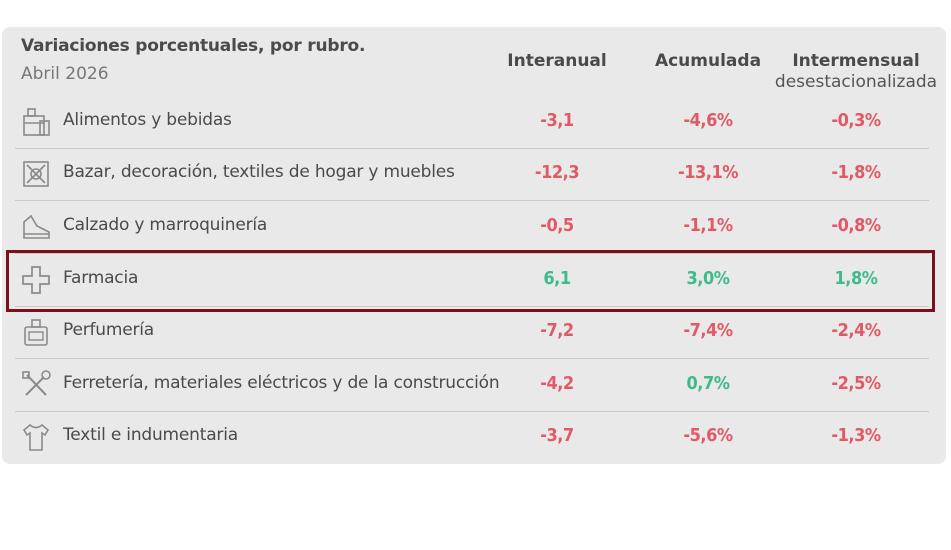 The width and height of the screenshot is (951, 550). Describe the element at coordinates (36, 122) in the screenshot. I see `grocery-icon` at that location.